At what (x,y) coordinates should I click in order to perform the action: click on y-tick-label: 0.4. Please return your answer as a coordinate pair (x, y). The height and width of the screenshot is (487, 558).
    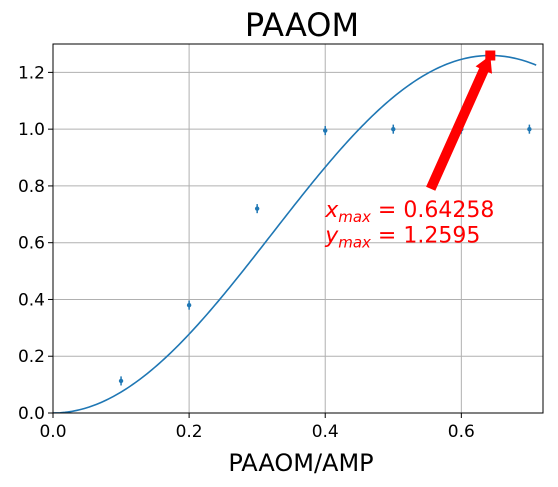
    Looking at the image, I should click on (31, 300).